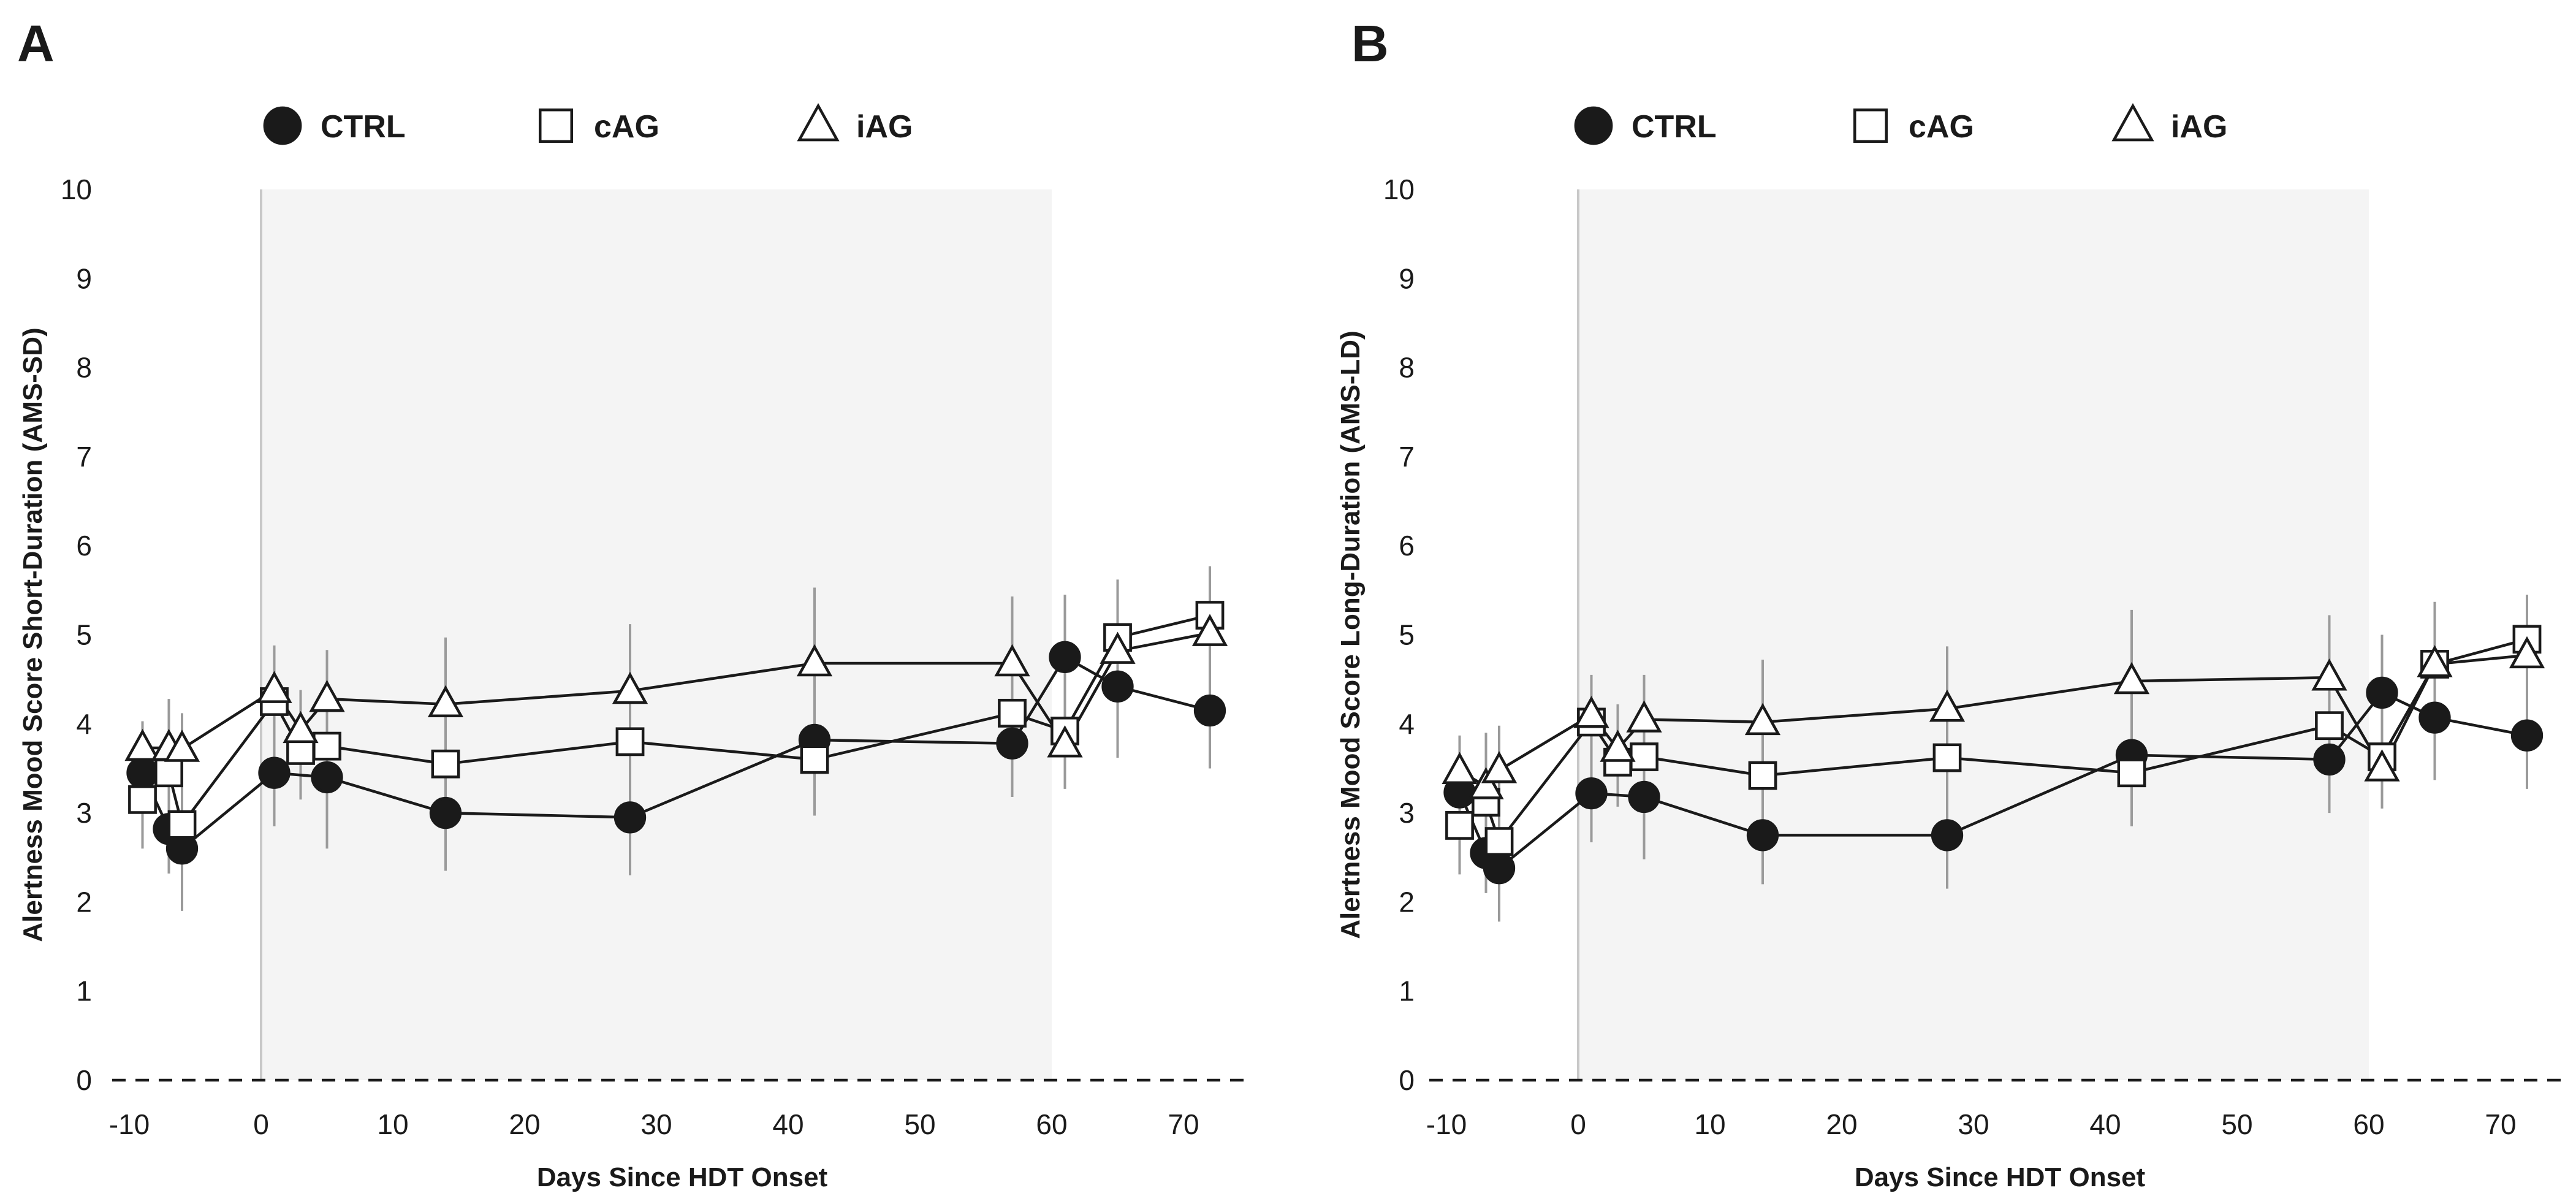 The width and height of the screenshot is (2576, 1204). Describe the element at coordinates (84, 546) in the screenshot. I see `y-tick-label: 6` at that location.